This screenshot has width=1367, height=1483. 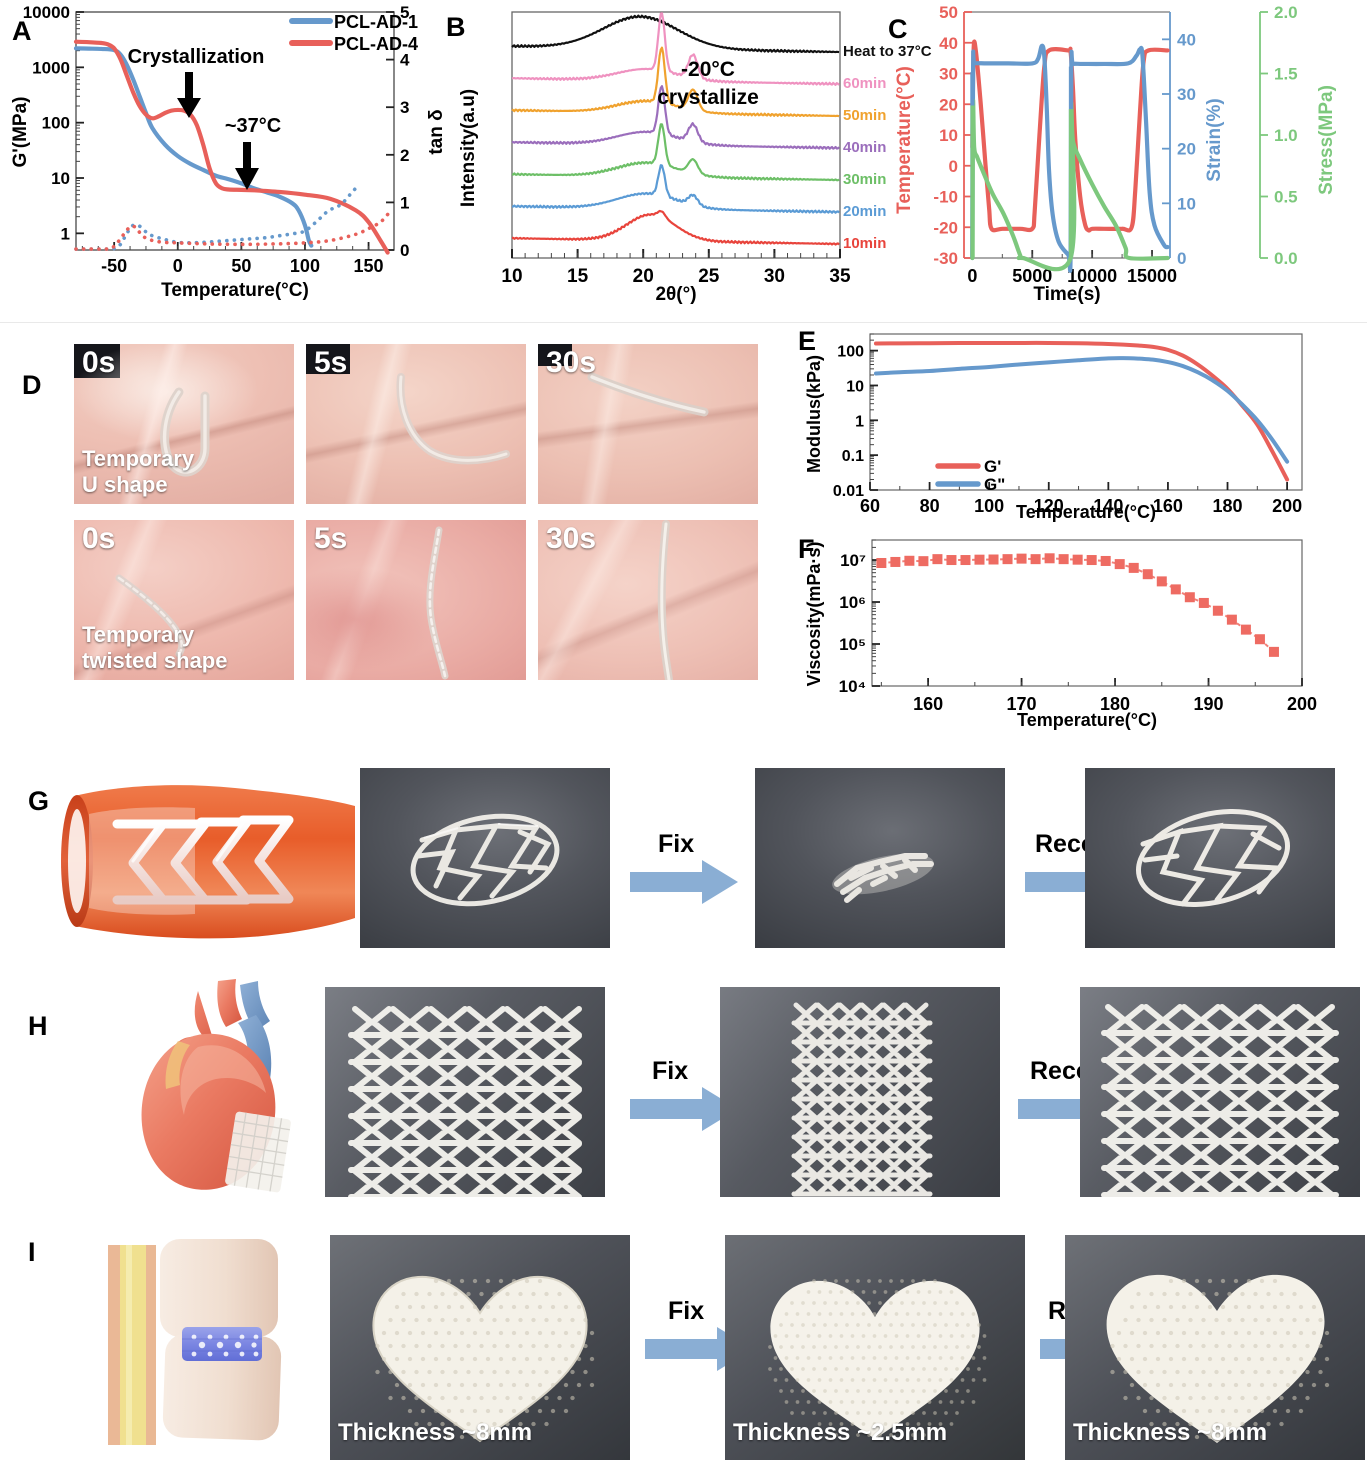 I want to click on panel-a-label: A, so click(x=22, y=31).